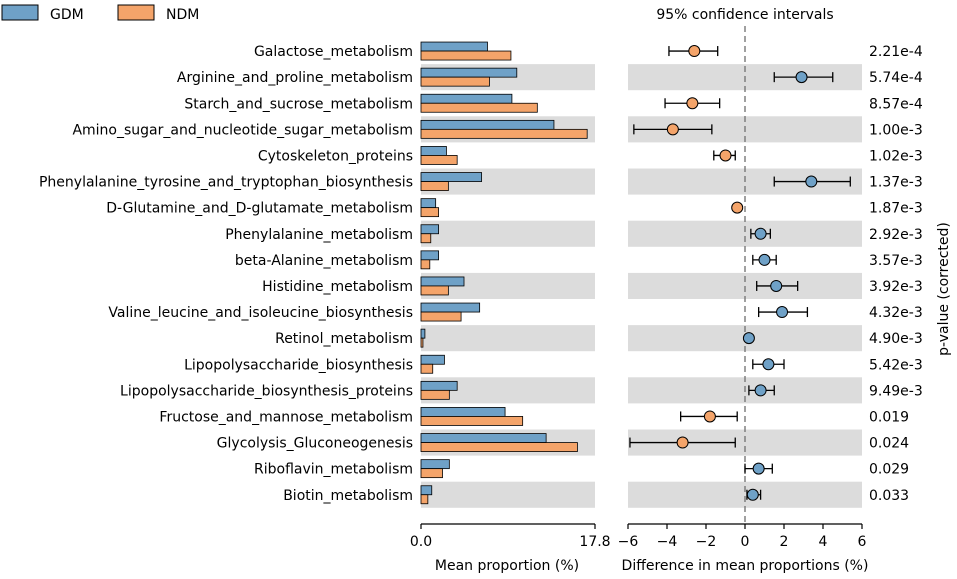 The height and width of the screenshot is (579, 957). Describe the element at coordinates (286, 417) in the screenshot. I see `category-label: Fructose_and_mannose_metabolism` at that location.